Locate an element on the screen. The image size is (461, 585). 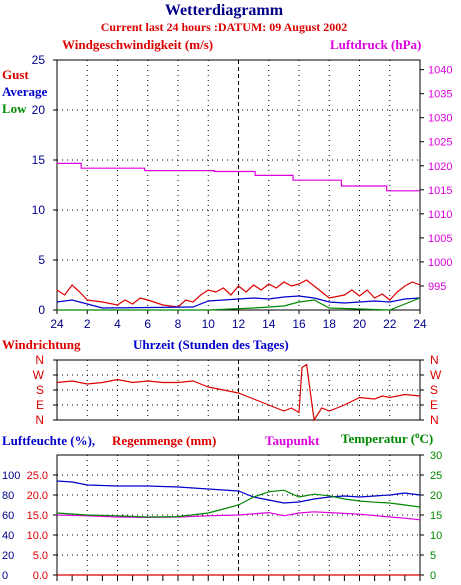
wind-series-luftdruck is located at coordinates (238, 177).